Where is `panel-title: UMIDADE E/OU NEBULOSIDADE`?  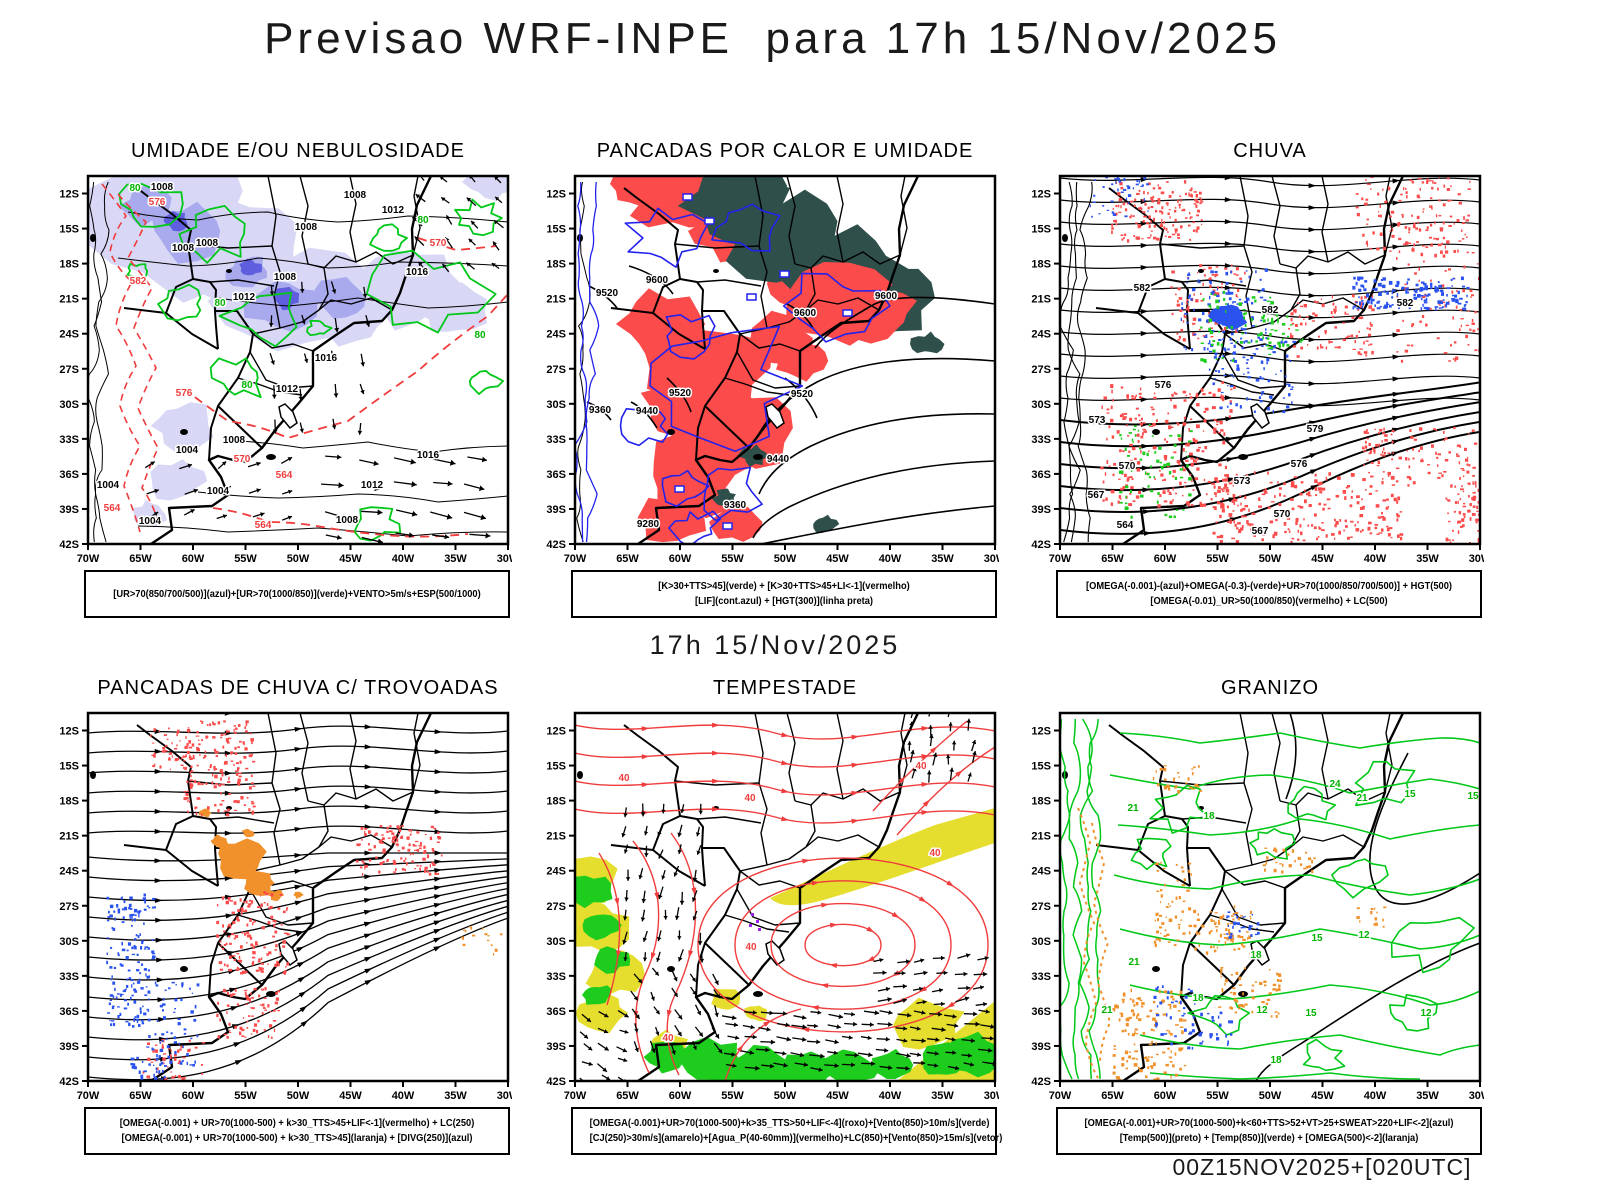 panel-title: UMIDADE E/OU NEBULOSIDADE is located at coordinates (298, 151).